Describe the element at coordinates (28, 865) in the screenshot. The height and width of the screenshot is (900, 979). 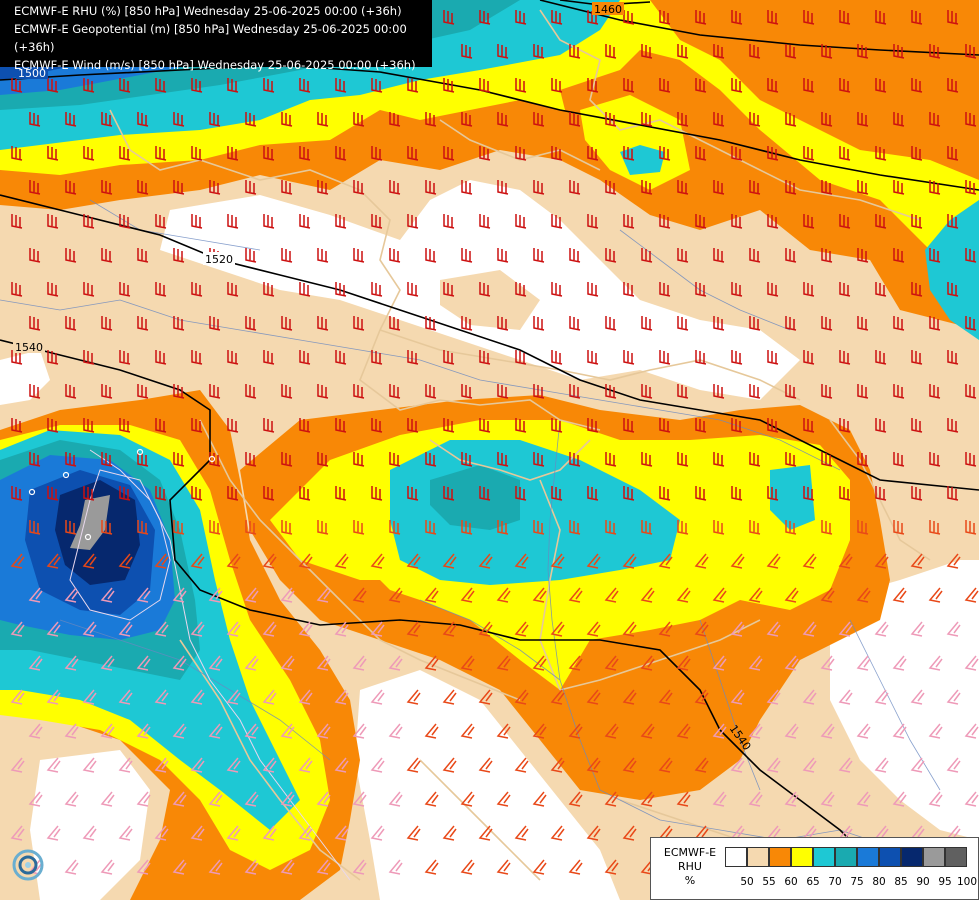
I see `ecmwf-logo-icon` at that location.